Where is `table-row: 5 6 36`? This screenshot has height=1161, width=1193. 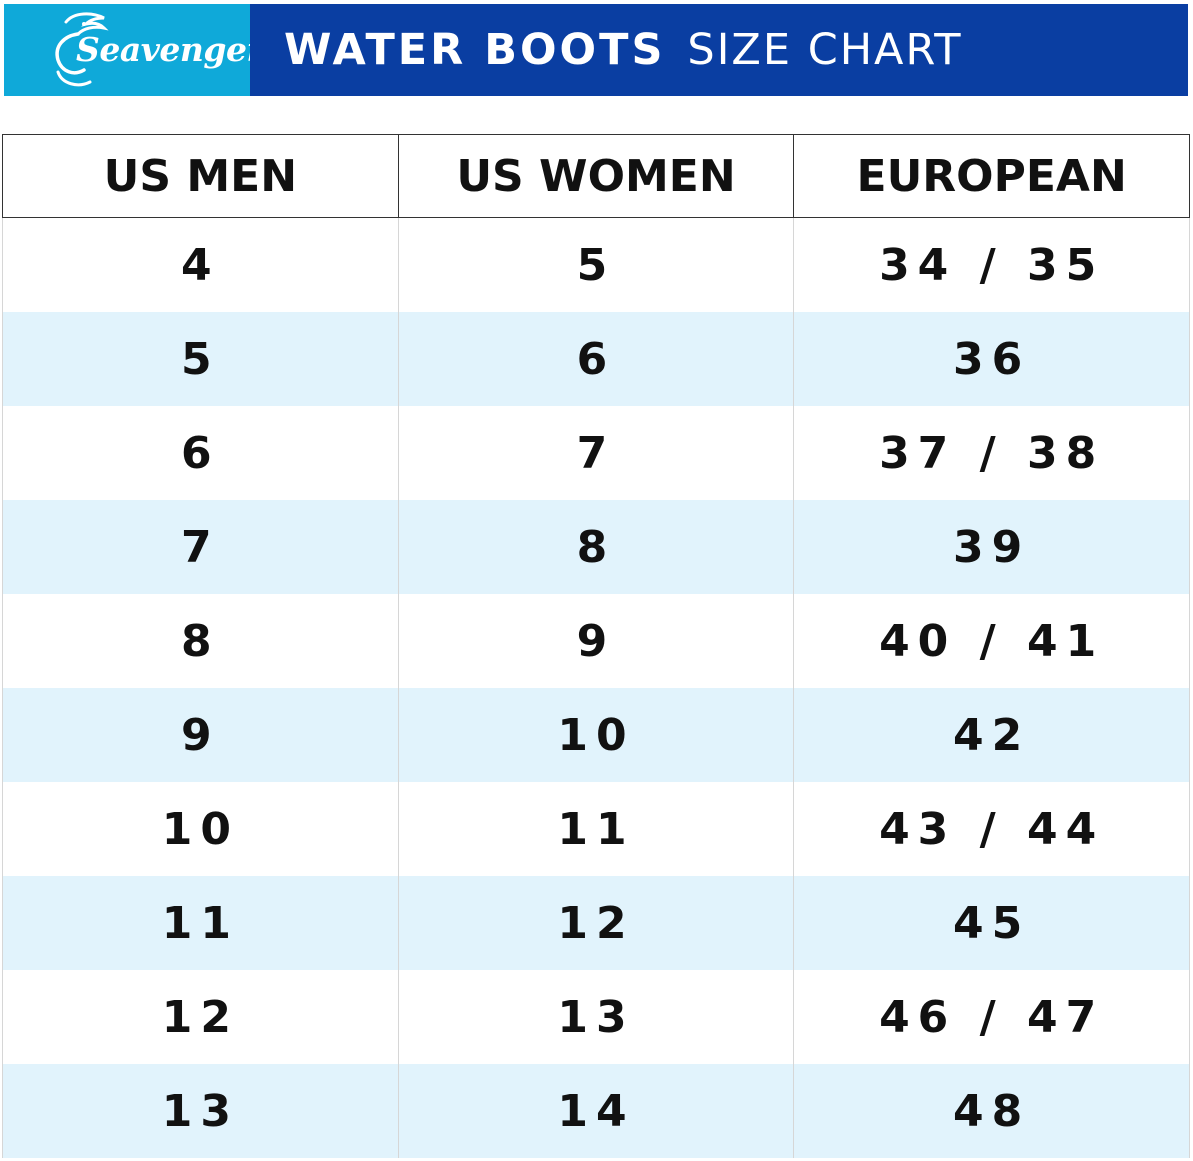 table-row: 5 6 36 is located at coordinates (596, 359).